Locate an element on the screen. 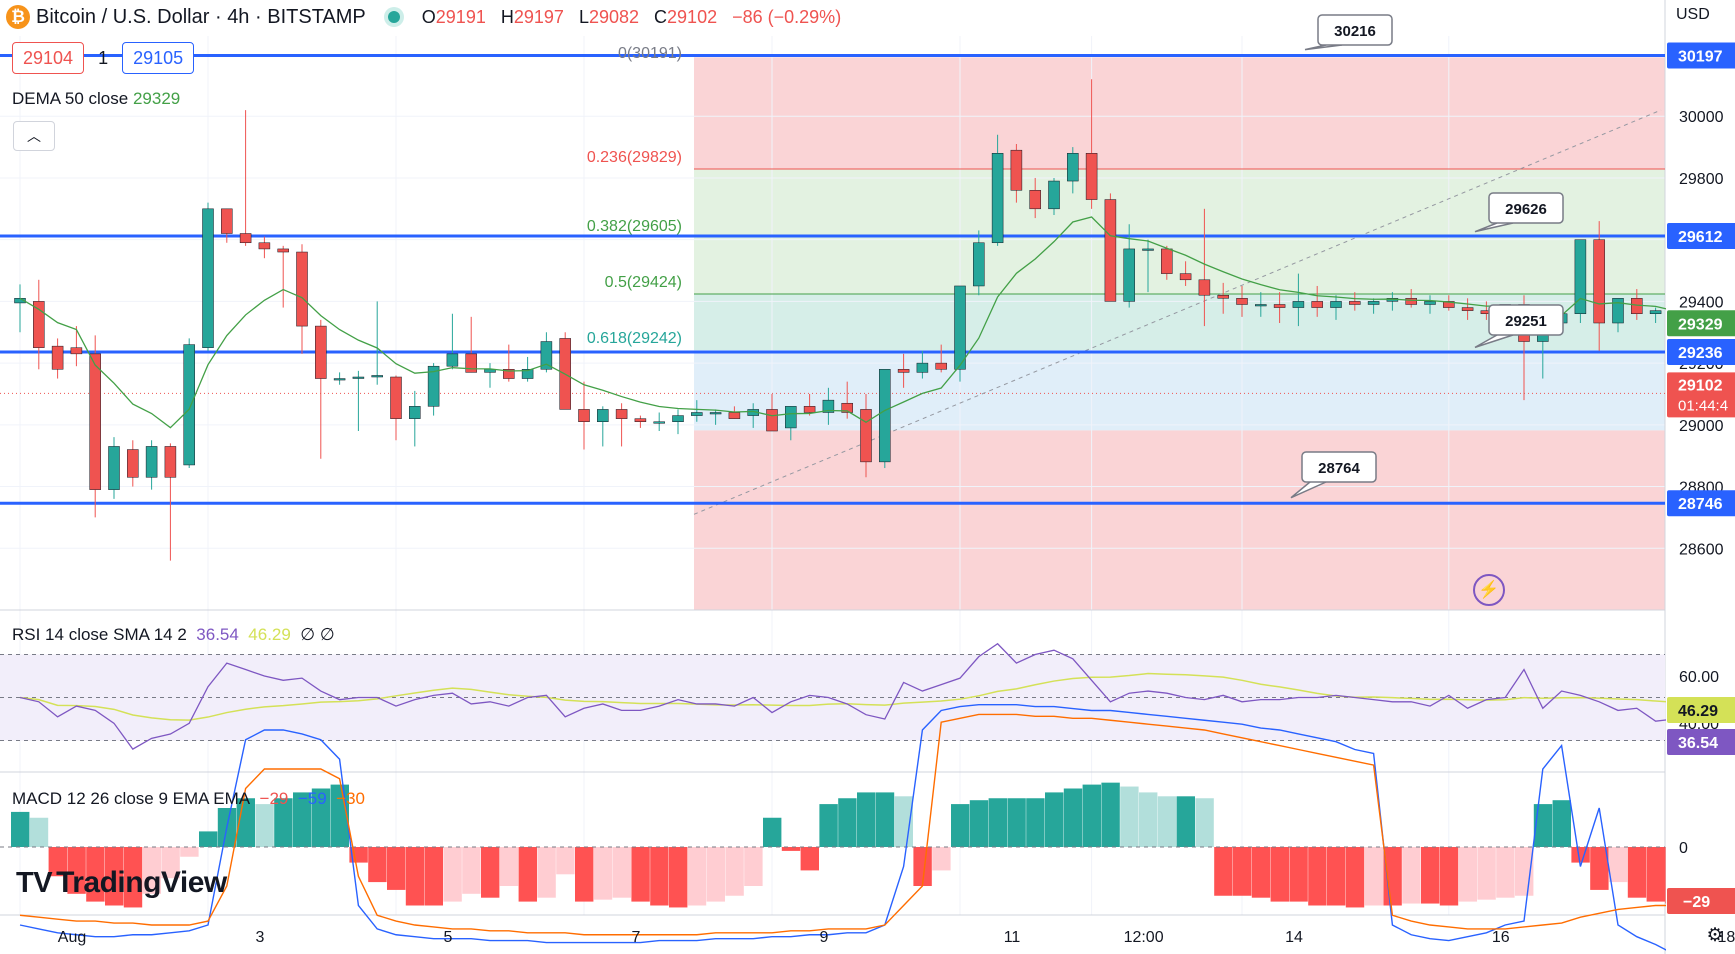  fib-label: 0.382(29605) is located at coordinates (634, 226).